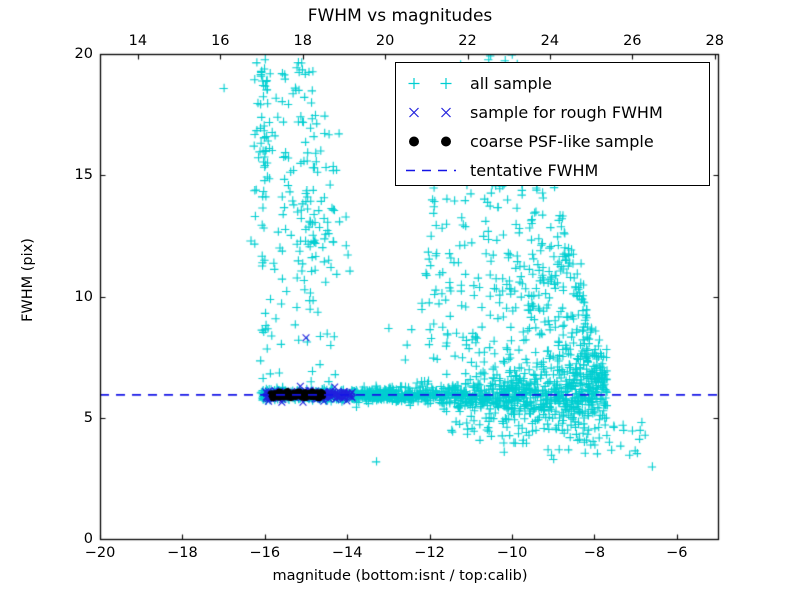 The width and height of the screenshot is (800, 600). I want to click on x-tick-bottom: −16, so click(265, 553).